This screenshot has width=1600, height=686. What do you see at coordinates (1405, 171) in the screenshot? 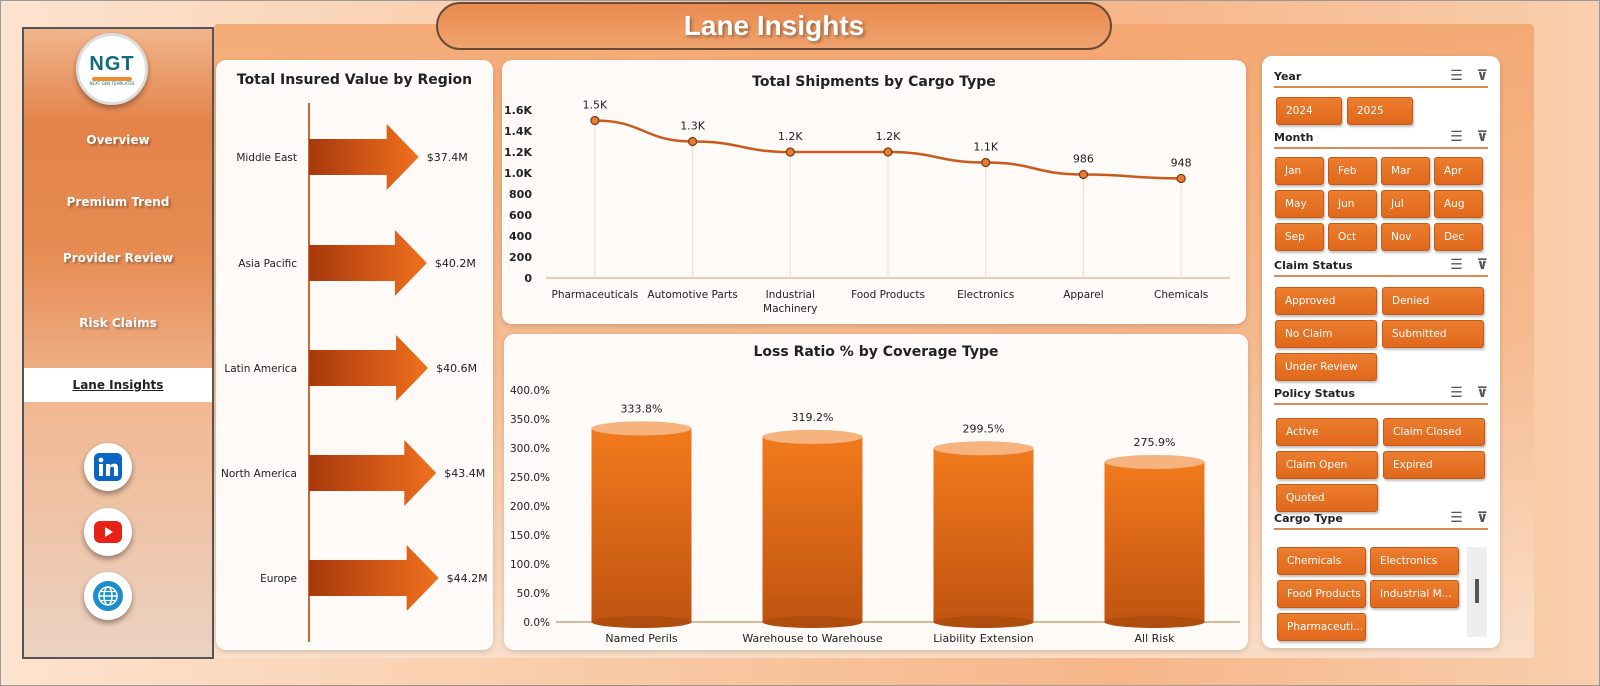
I see `month-option-mar: Mar` at bounding box center [1405, 171].